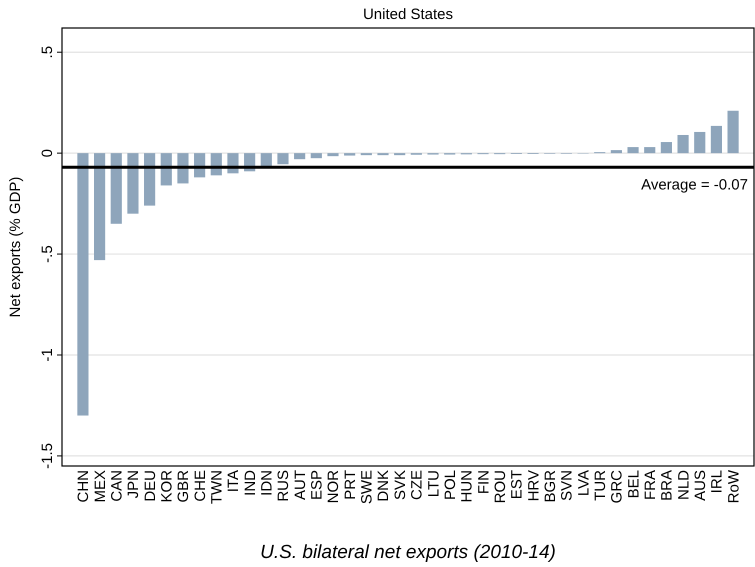 Image resolution: width=755 pixels, height=567 pixels. What do you see at coordinates (408, 14) in the screenshot?
I see `chart-title: United States` at bounding box center [408, 14].